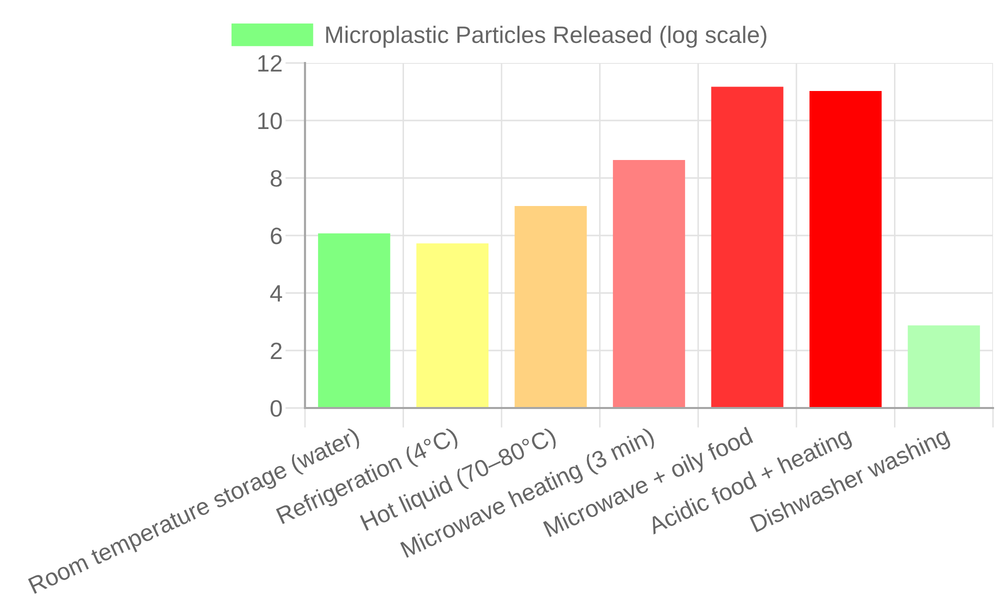 The image size is (1000, 600). I want to click on y-tick-label: 2, so click(276, 351).